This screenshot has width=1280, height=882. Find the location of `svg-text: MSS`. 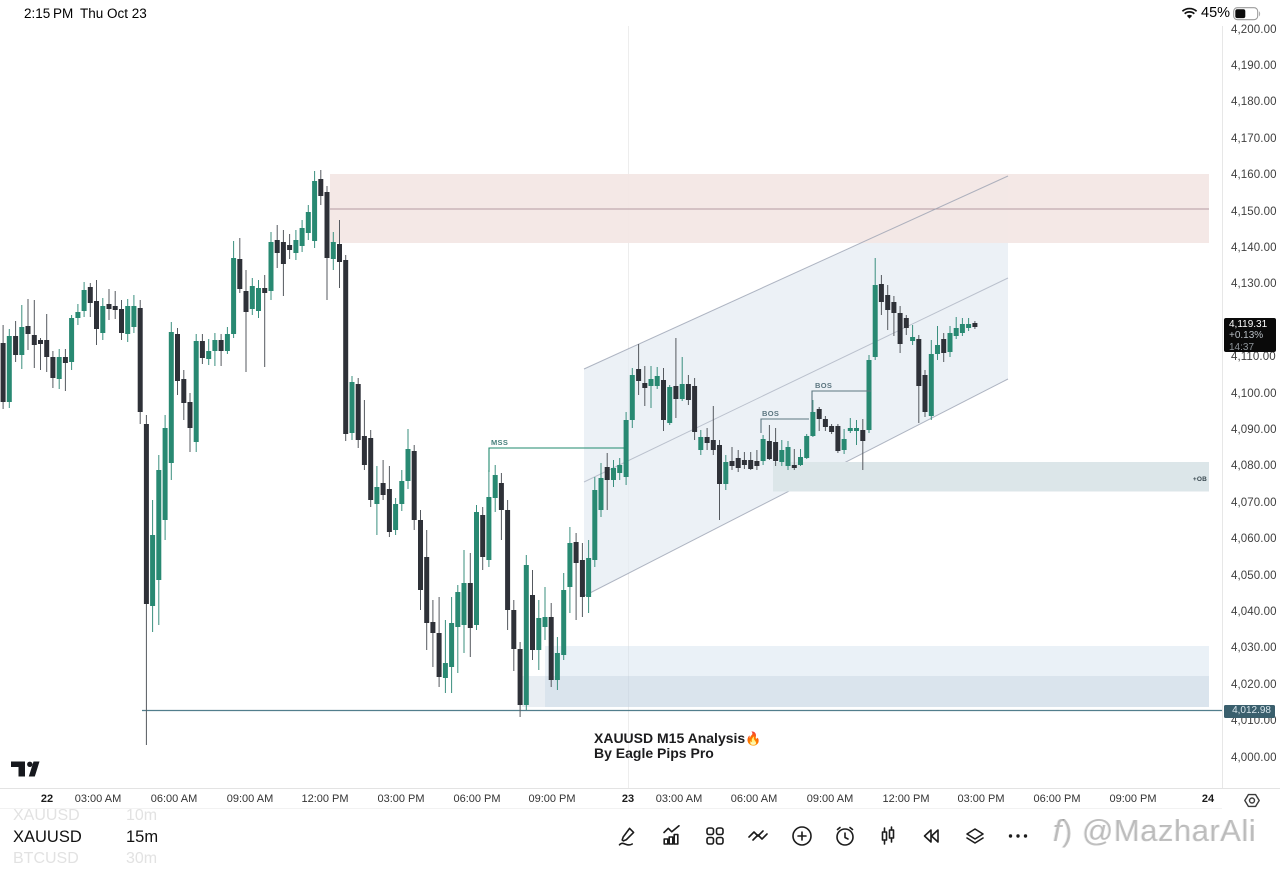

svg-text: MSS is located at coordinates (499, 442).